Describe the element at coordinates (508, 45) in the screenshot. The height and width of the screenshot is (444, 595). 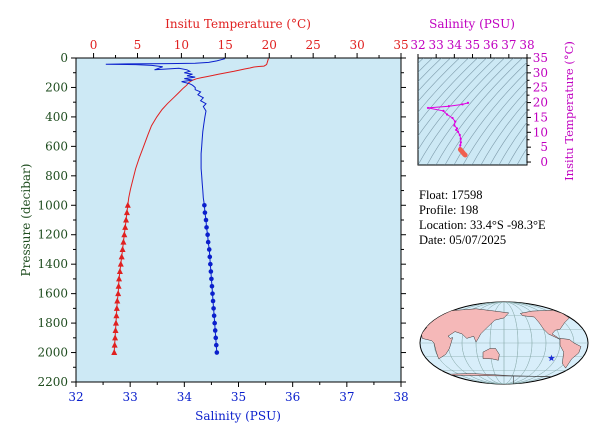
I see `ts-salinity-tick-label: 37` at that location.